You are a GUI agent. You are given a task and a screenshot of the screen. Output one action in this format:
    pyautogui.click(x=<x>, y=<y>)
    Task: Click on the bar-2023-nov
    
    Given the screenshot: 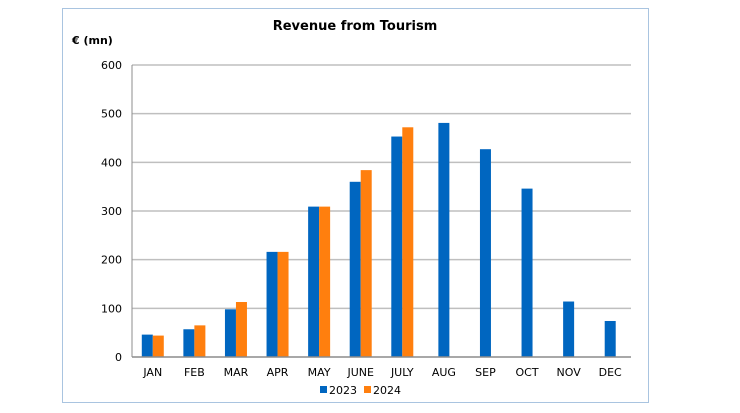 What is the action you would take?
    pyautogui.click(x=569, y=329)
    